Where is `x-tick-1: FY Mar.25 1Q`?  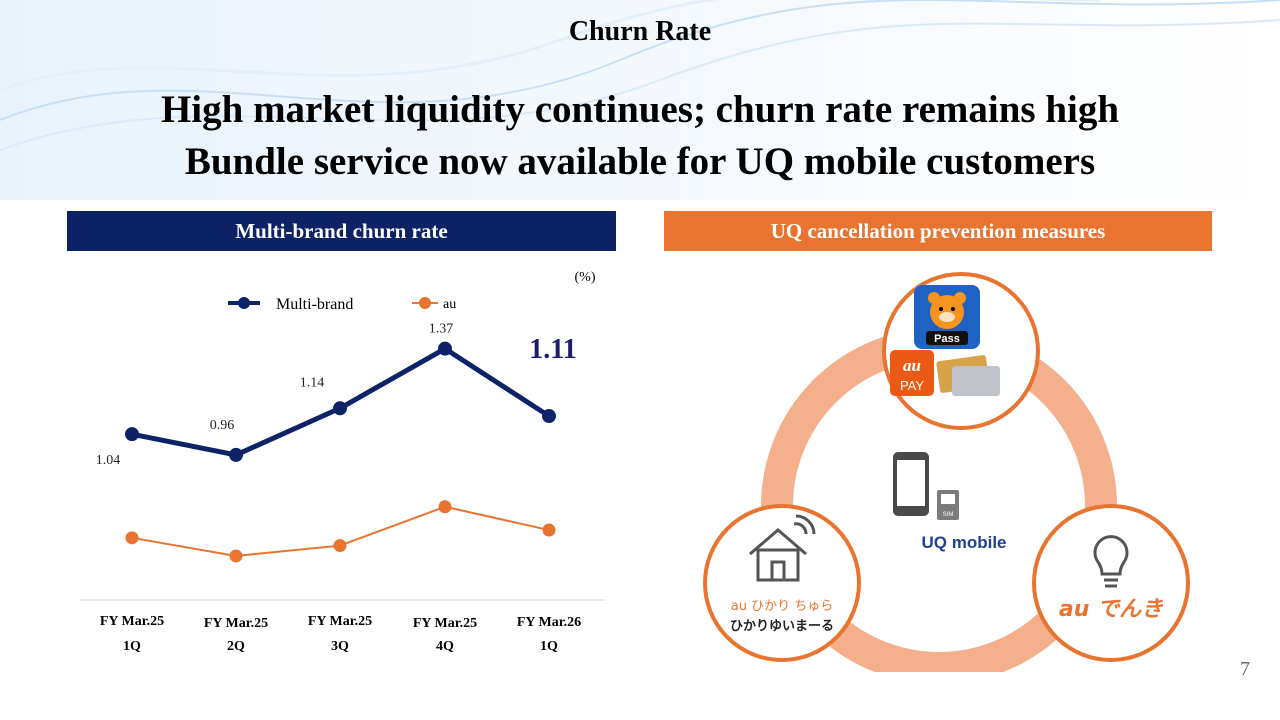 x-tick-1: FY Mar.25 1Q is located at coordinates (132, 634).